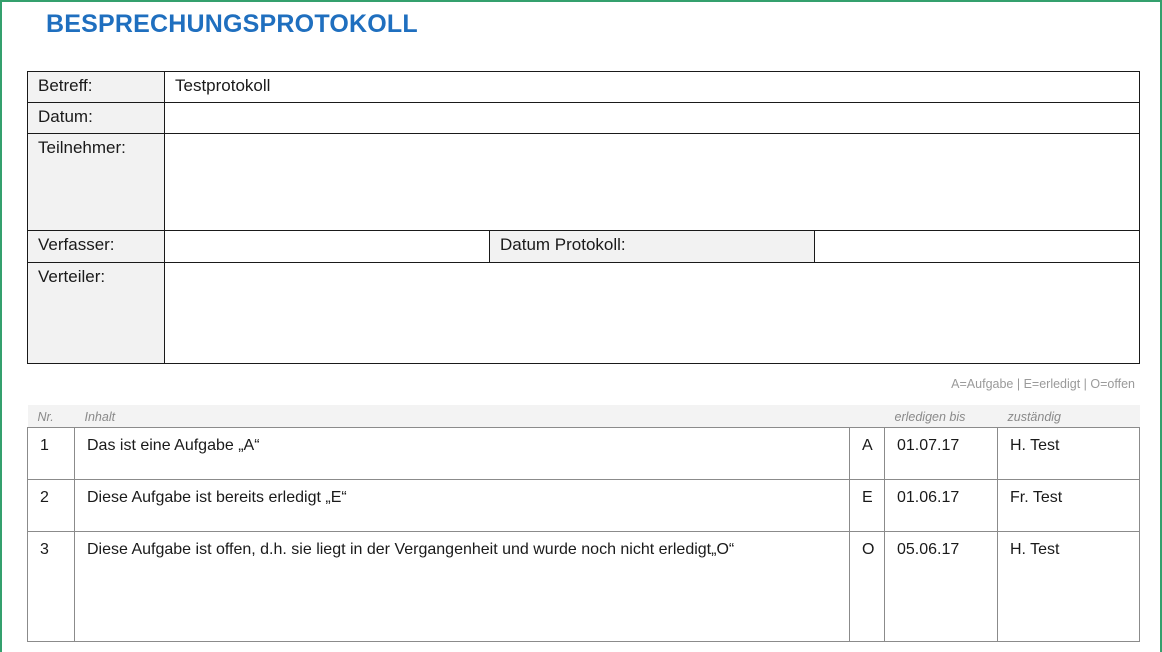 Image resolution: width=1162 pixels, height=652 pixels. Describe the element at coordinates (1068, 505) in the screenshot. I see `task-owner: Fr. Test` at that location.